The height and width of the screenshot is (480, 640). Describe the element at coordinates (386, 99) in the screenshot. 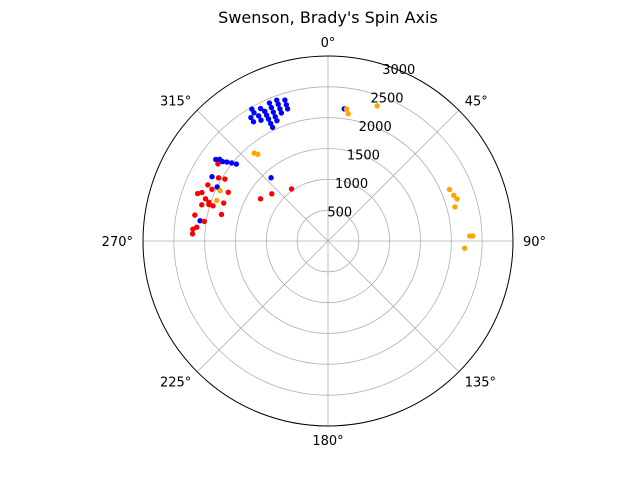

I see `radial-tick-label: 2500` at that location.